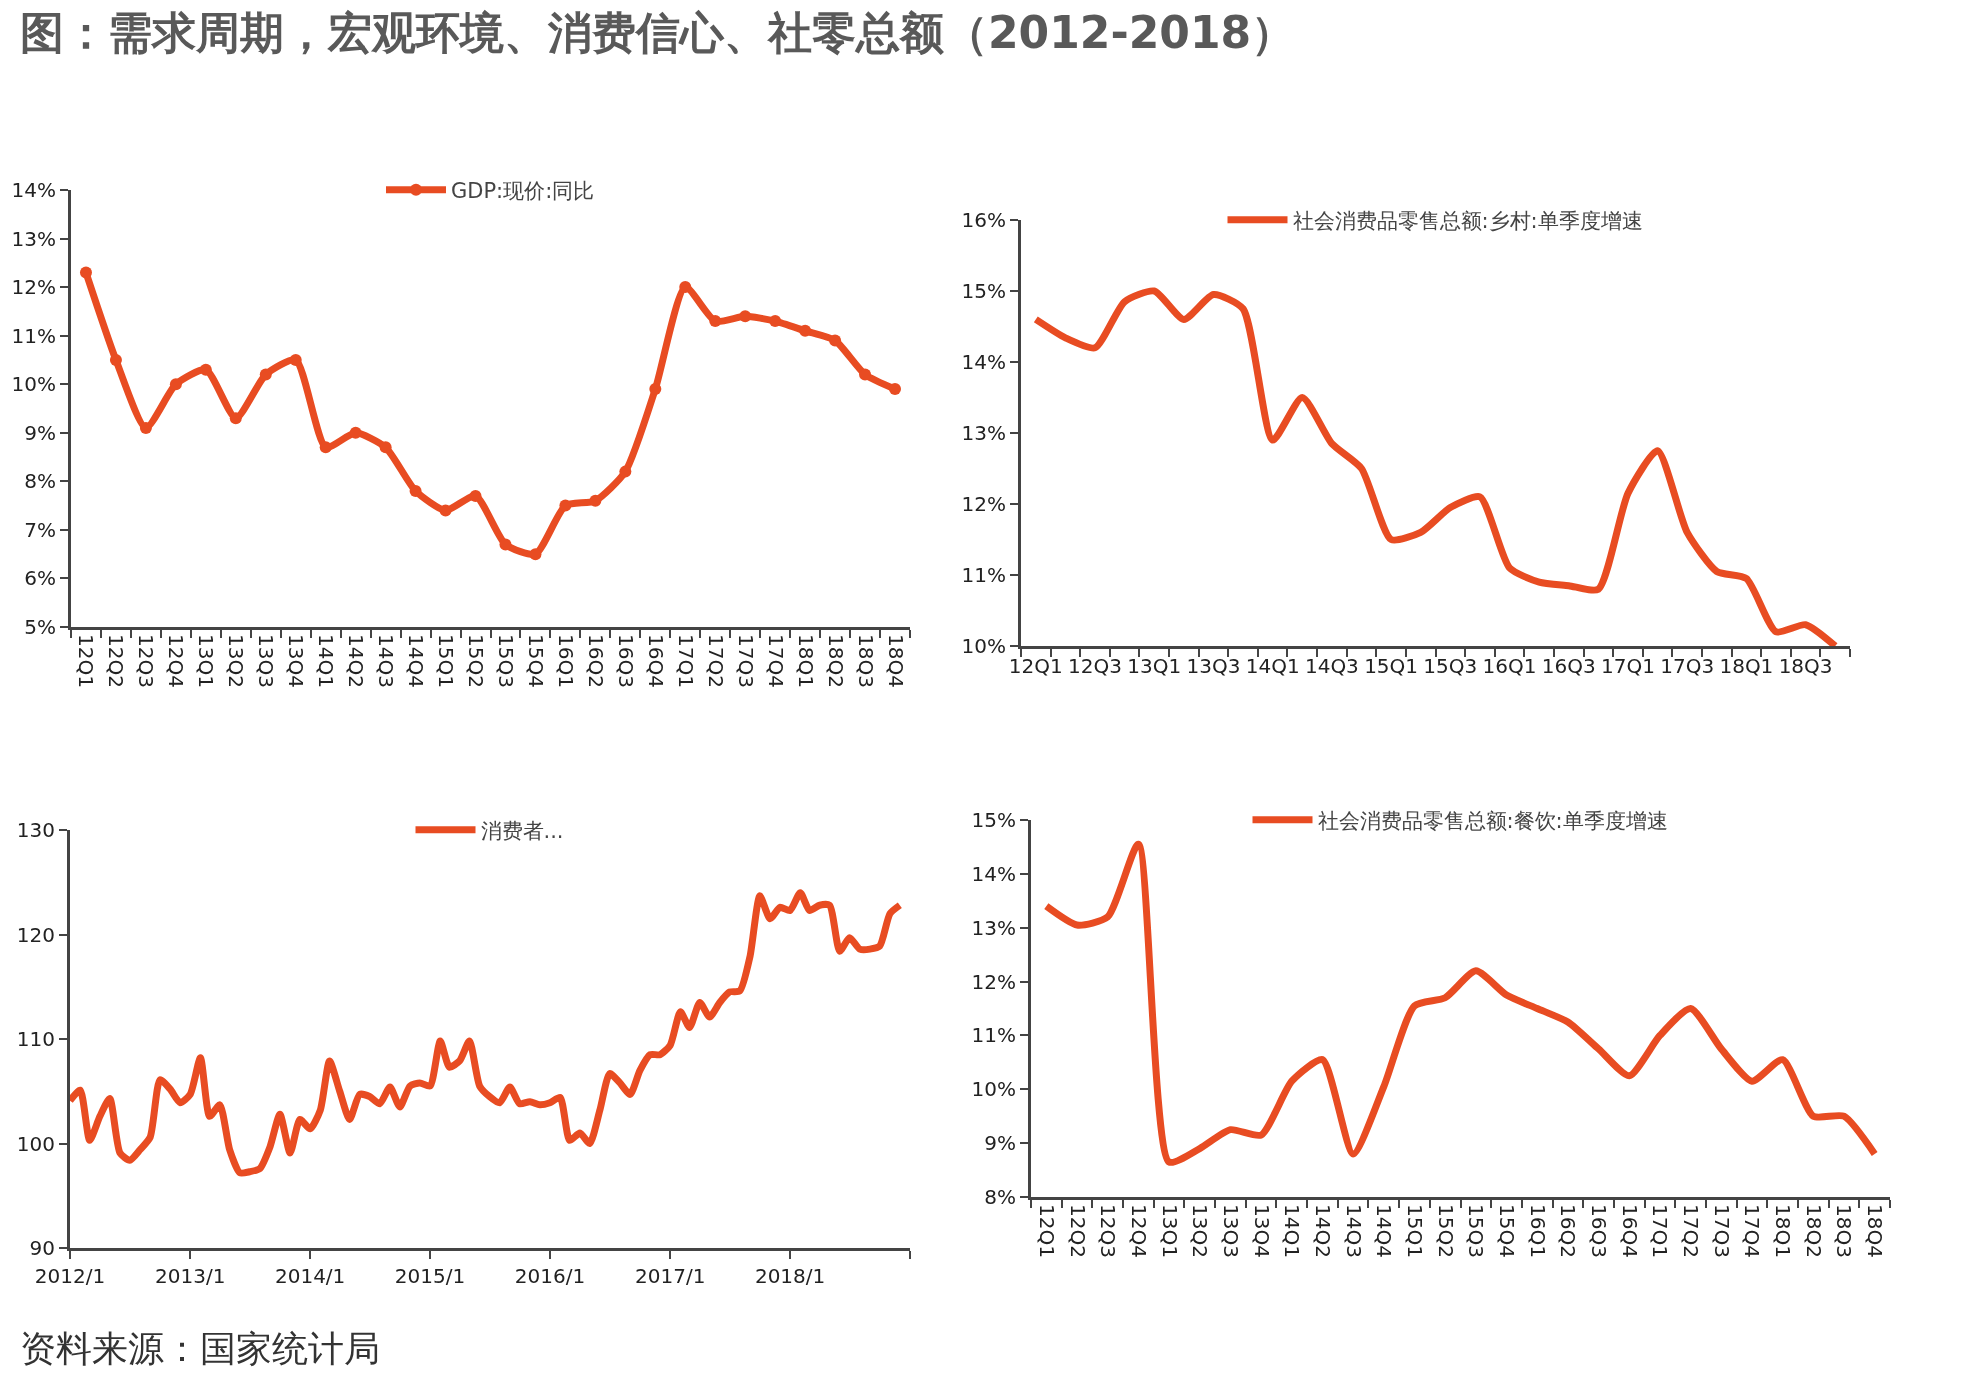  What do you see at coordinates (35, 1039) in the screenshot?
I see `y-tick-label: 110` at bounding box center [35, 1039].